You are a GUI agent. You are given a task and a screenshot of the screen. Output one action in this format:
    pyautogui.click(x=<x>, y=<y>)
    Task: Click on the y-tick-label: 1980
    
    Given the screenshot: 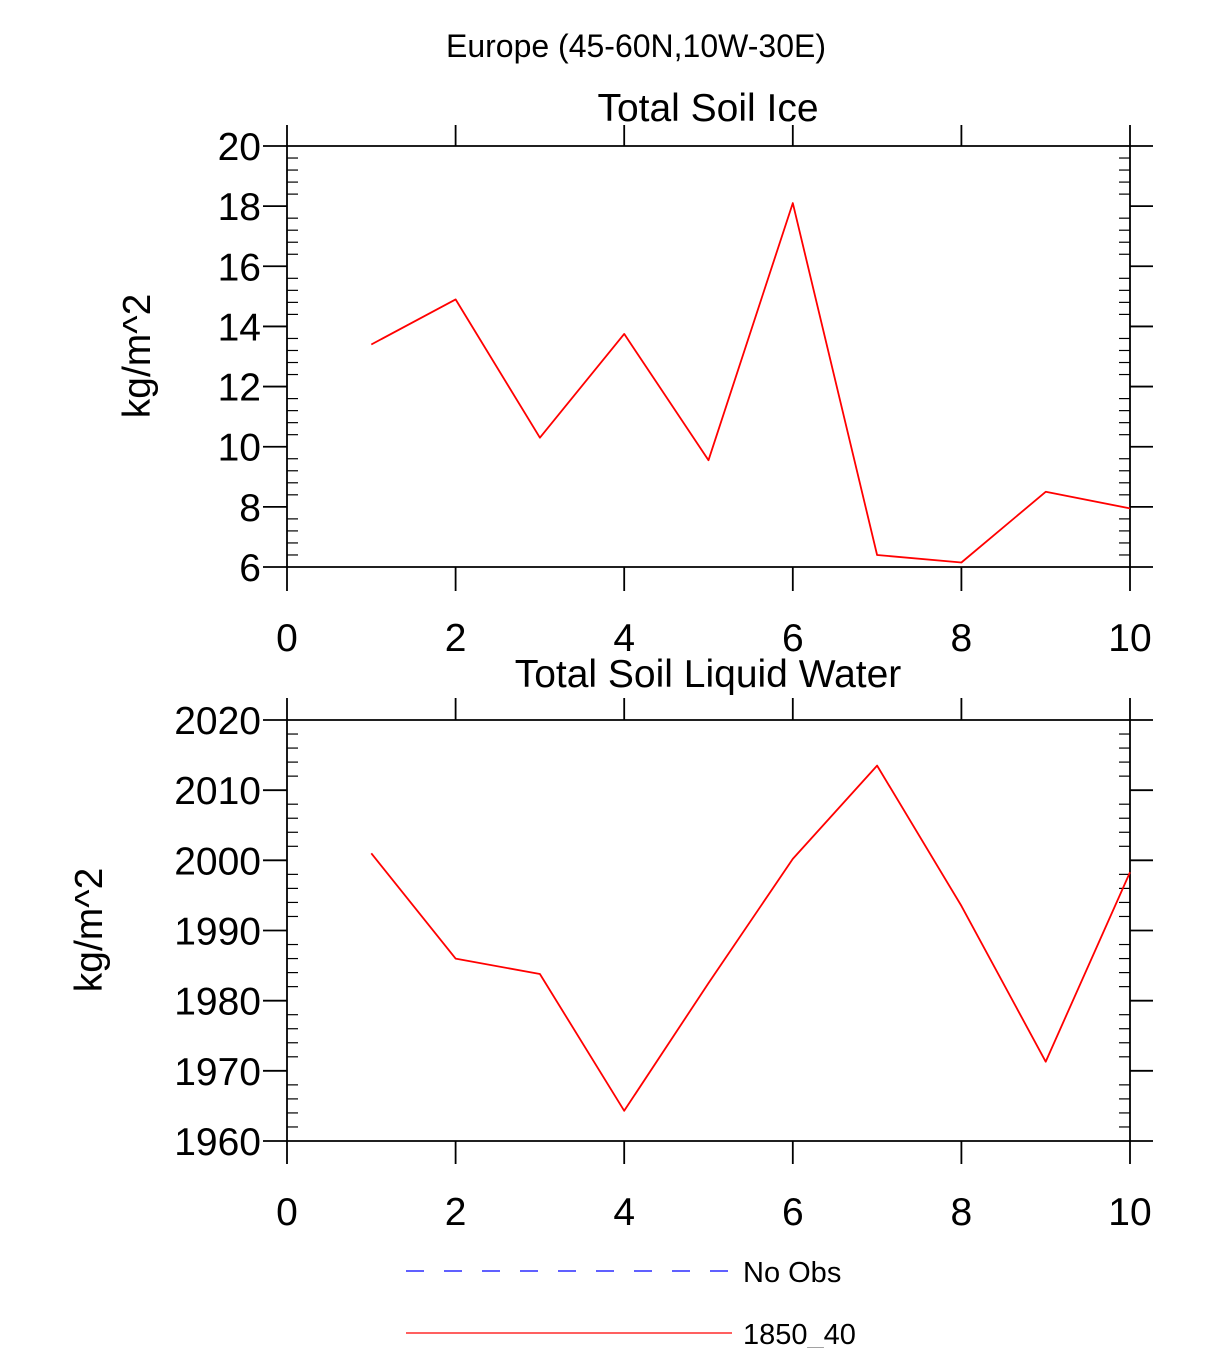 What is the action you would take?
    pyautogui.click(x=217, y=1002)
    